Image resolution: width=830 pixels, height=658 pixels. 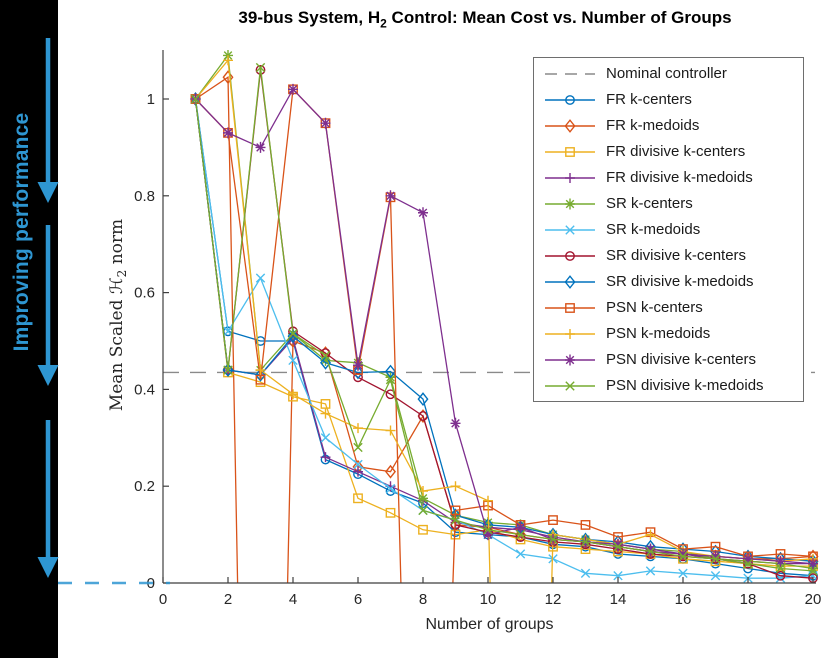 I want to click on legend-item-fr-divisive-k-centers: FR divisive k-centers, so click(x=668, y=151).